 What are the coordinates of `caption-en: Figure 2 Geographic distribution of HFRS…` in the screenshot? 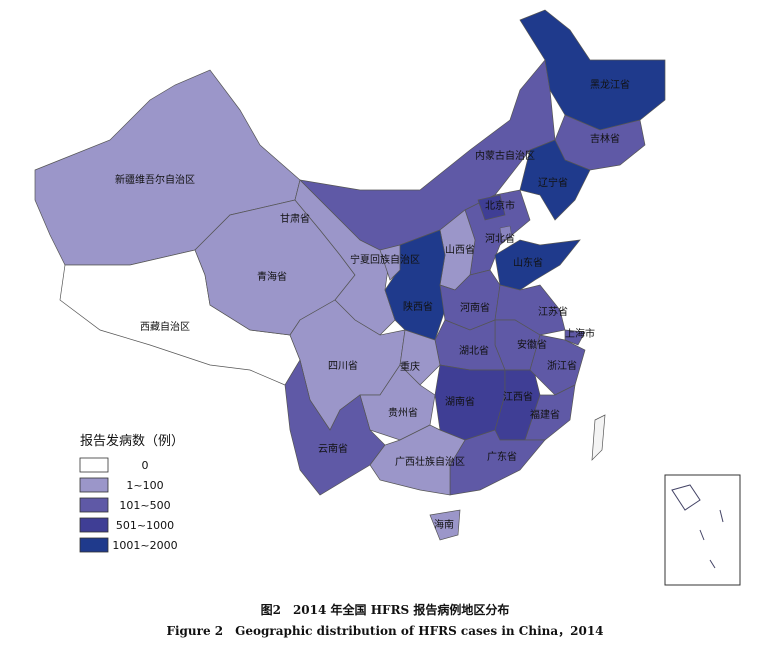 It's located at (384, 631).